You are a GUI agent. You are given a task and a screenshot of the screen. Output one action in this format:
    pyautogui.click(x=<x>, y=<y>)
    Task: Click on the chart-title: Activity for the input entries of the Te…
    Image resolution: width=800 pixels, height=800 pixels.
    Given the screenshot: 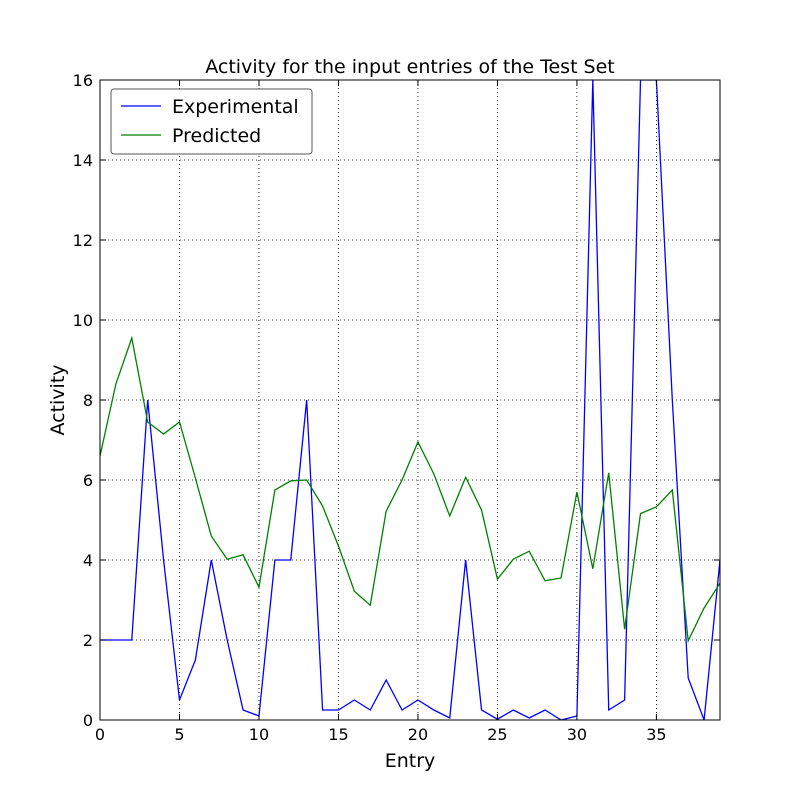 What is the action you would take?
    pyautogui.click(x=410, y=67)
    